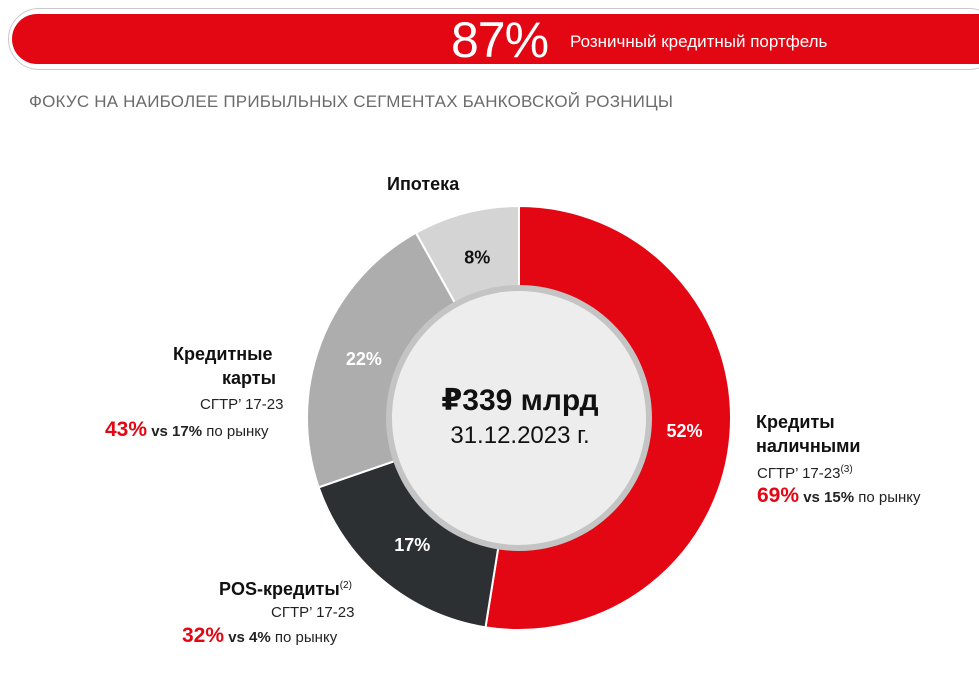  I want to click on cash-note: (3), so click(846, 469).